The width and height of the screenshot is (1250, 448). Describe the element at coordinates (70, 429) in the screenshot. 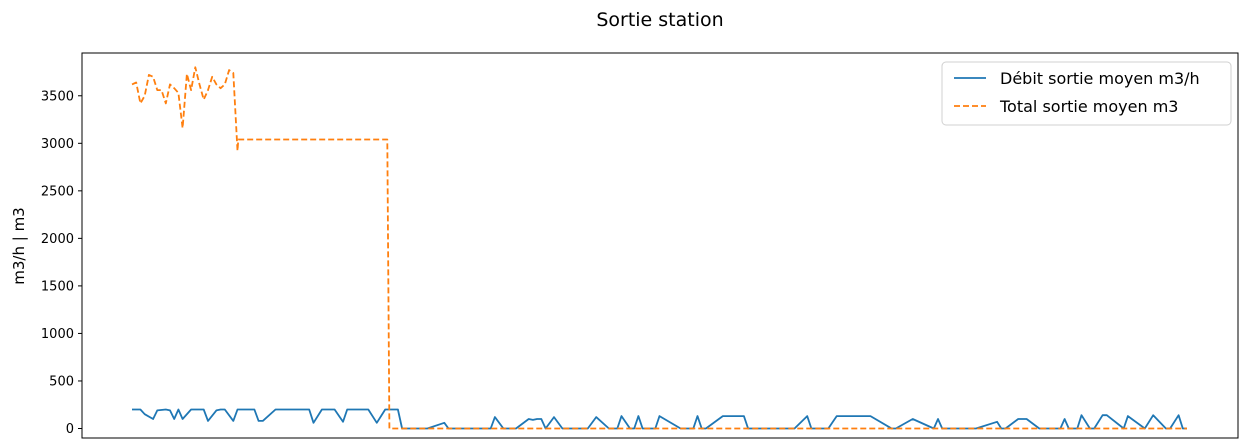

I see `y-tick-label: 0` at that location.